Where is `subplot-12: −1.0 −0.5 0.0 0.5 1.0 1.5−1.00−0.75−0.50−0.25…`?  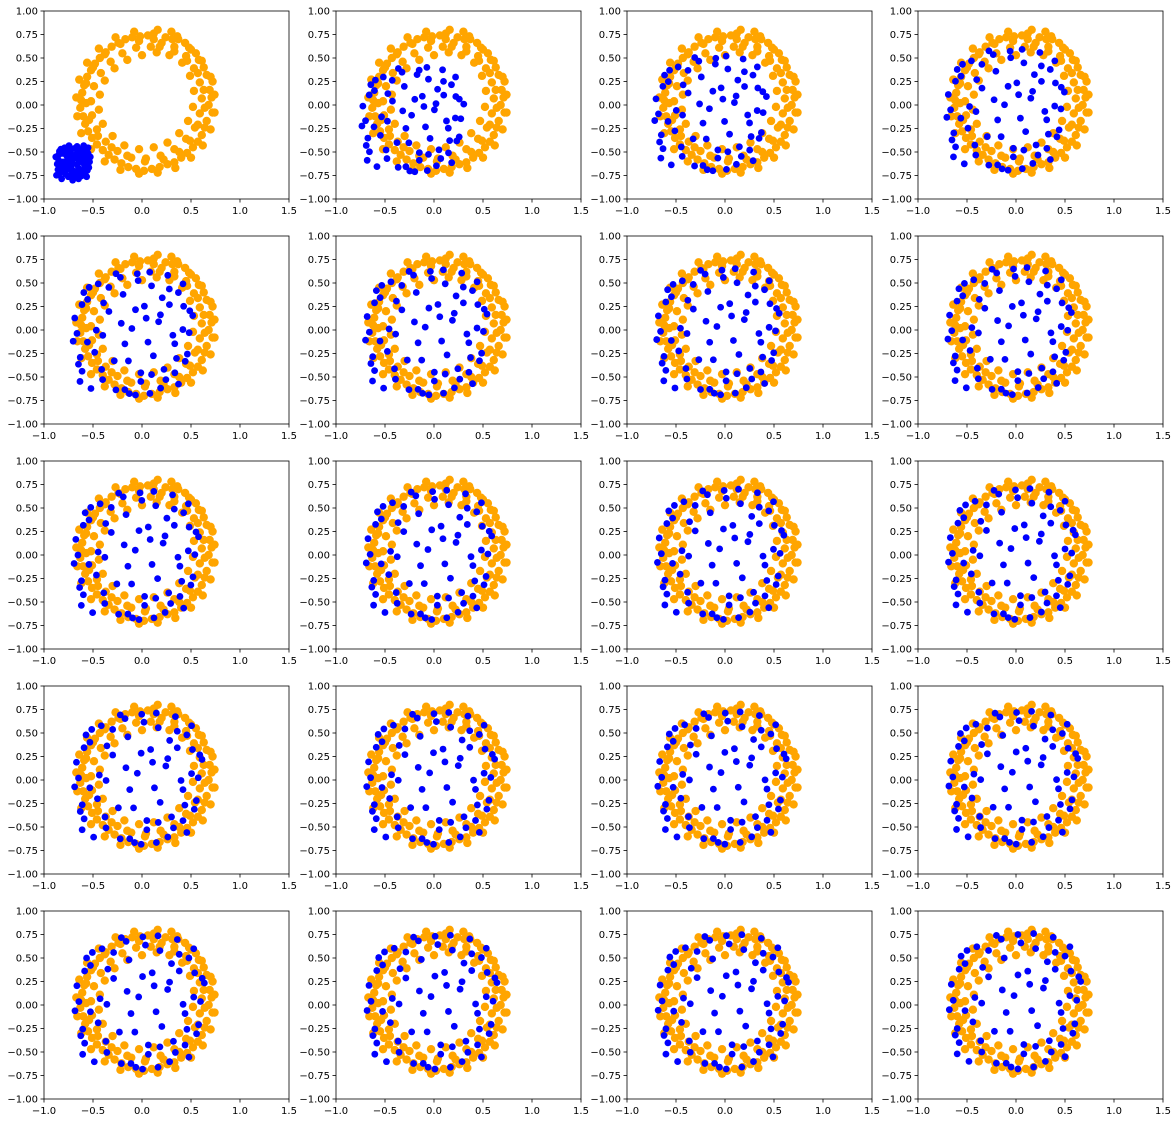
subplot-12: −1.0 −0.5 0.0 0.5 1.0 1.5−1.00−0.75−0.50−0.25… is located at coordinates (1026, 562).